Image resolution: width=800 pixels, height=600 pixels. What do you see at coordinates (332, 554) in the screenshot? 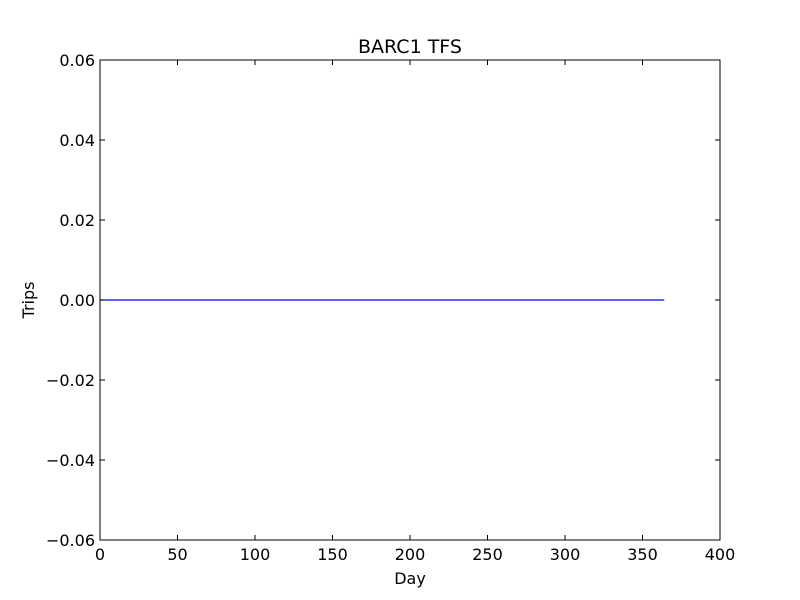
I see `x-tick-label: 150` at bounding box center [332, 554].